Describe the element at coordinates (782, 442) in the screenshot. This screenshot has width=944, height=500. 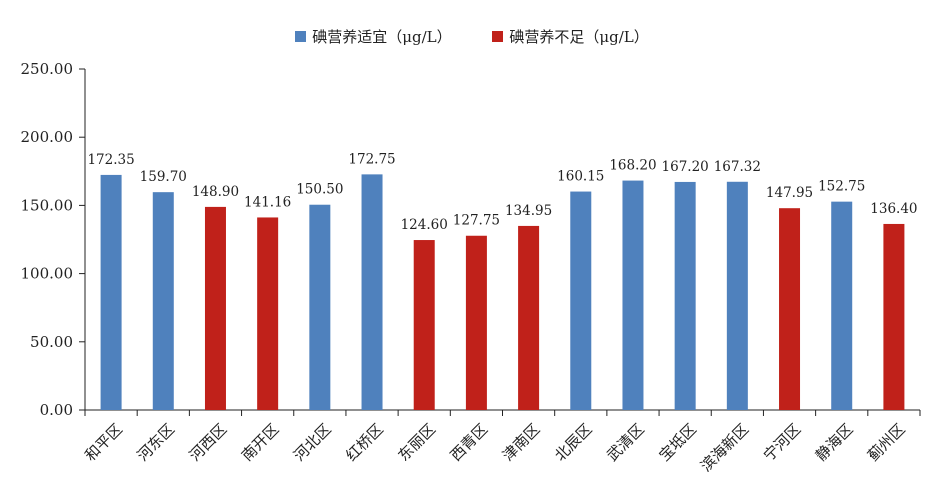
I see `x-category-label: 宁河区` at that location.